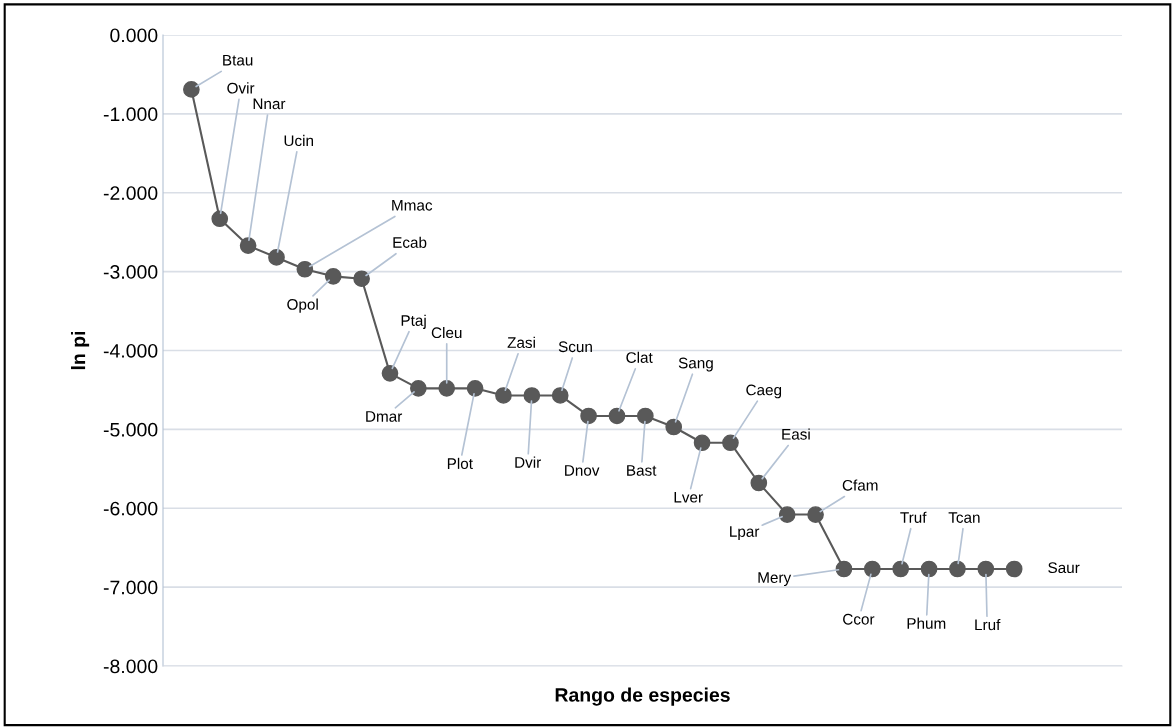  I want to click on data-label: Phum, so click(926, 623).